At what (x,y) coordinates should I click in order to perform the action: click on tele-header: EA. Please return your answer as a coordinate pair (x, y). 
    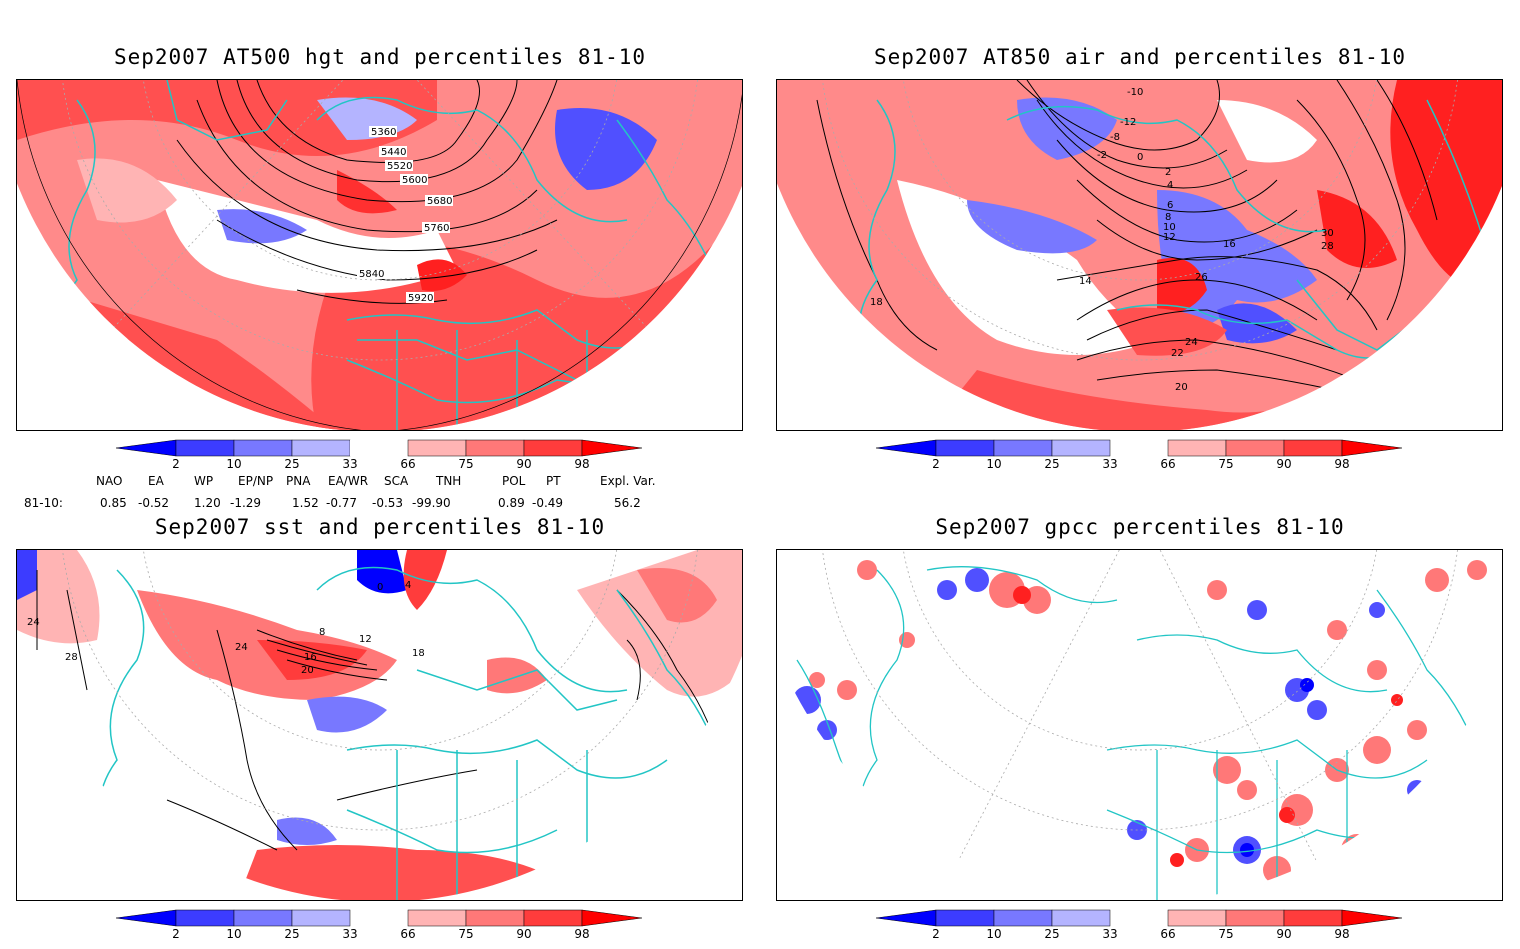
    Looking at the image, I should click on (156, 481).